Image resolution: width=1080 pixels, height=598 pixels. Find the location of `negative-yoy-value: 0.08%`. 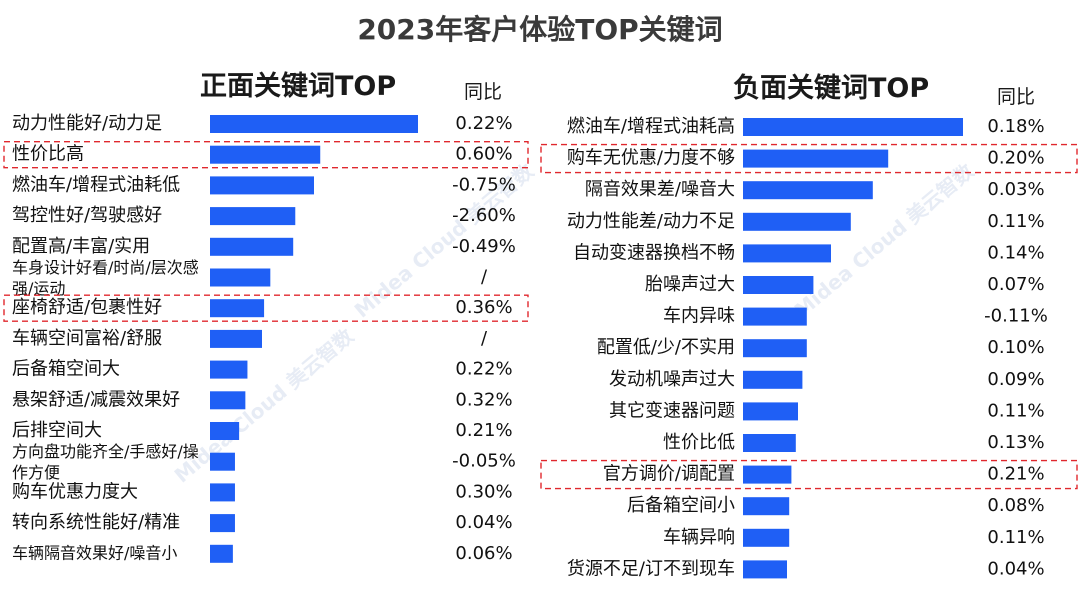

negative-yoy-value: 0.08% is located at coordinates (1015, 505).